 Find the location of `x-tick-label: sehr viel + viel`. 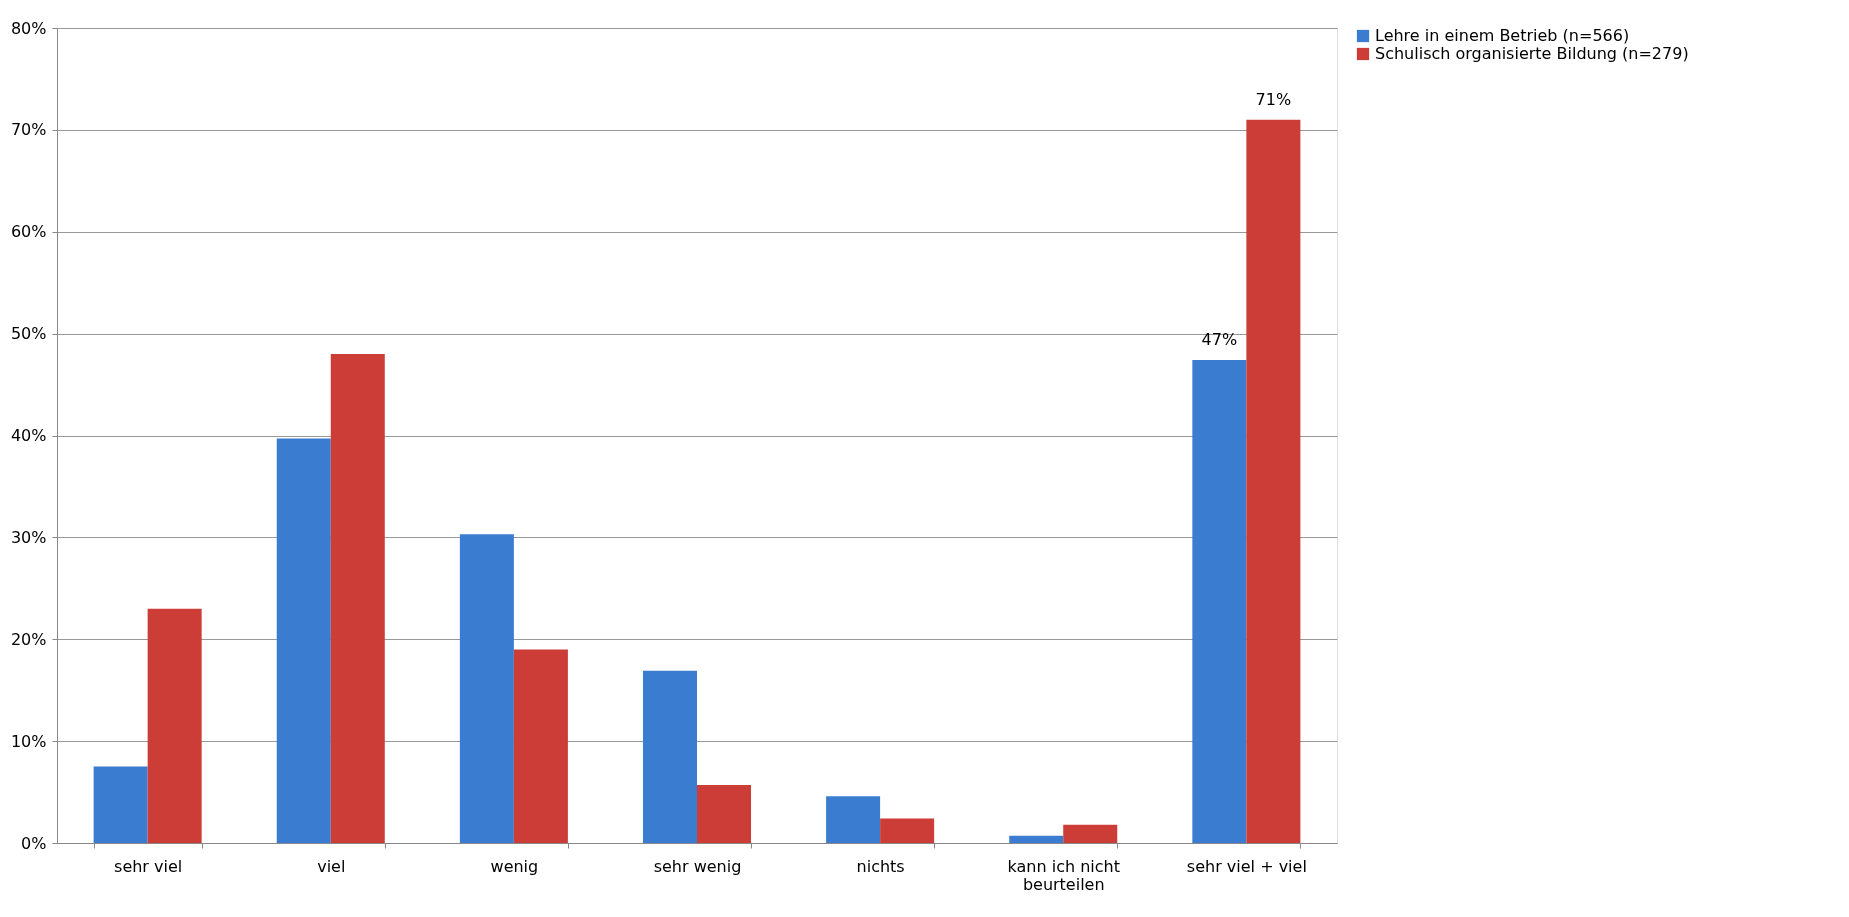

x-tick-label: sehr viel + viel is located at coordinates (1246, 866).